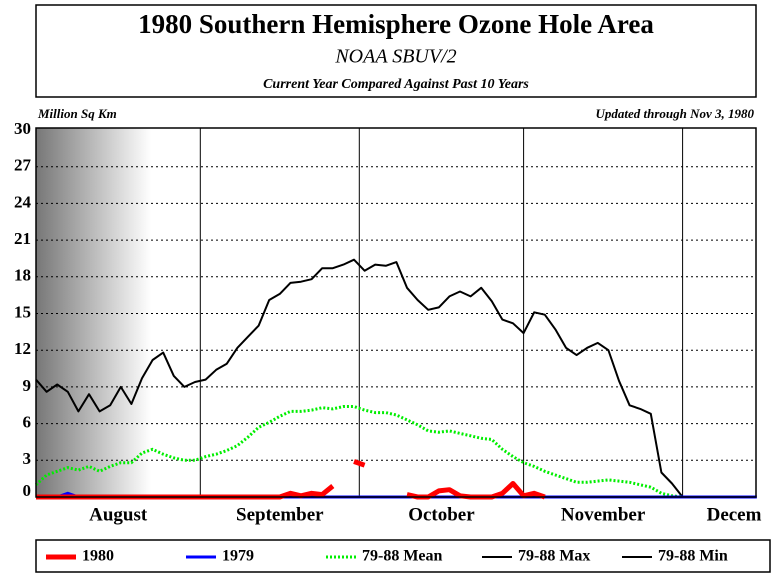  Describe the element at coordinates (27, 490) in the screenshot. I see `y-tick-label: 0` at that location.